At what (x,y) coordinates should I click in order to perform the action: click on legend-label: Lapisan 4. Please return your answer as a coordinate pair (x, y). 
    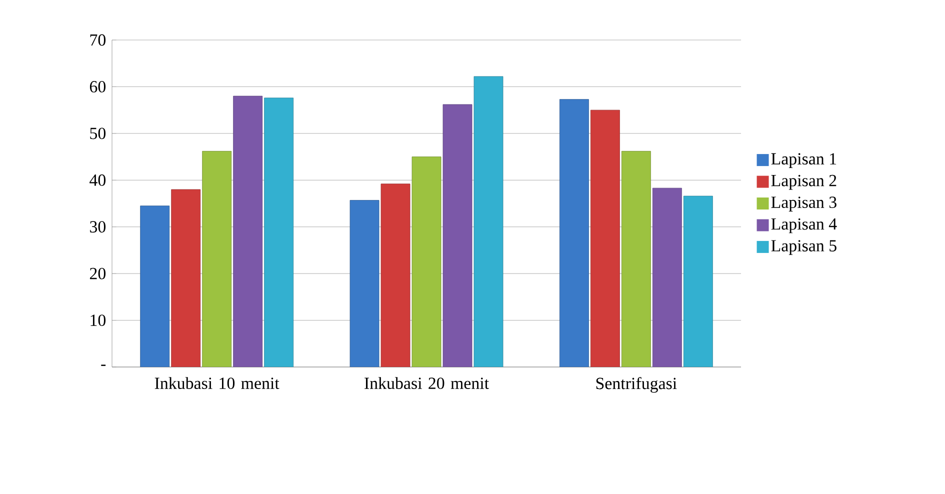
    Looking at the image, I should click on (804, 226).